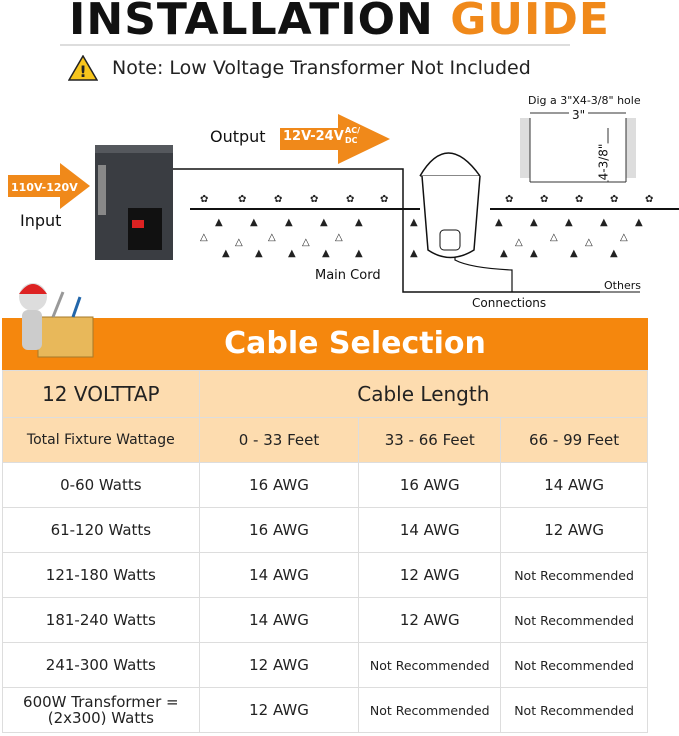 The width and height of the screenshot is (679, 736). I want to click on output-voltage: 12V-24V, so click(313, 136).